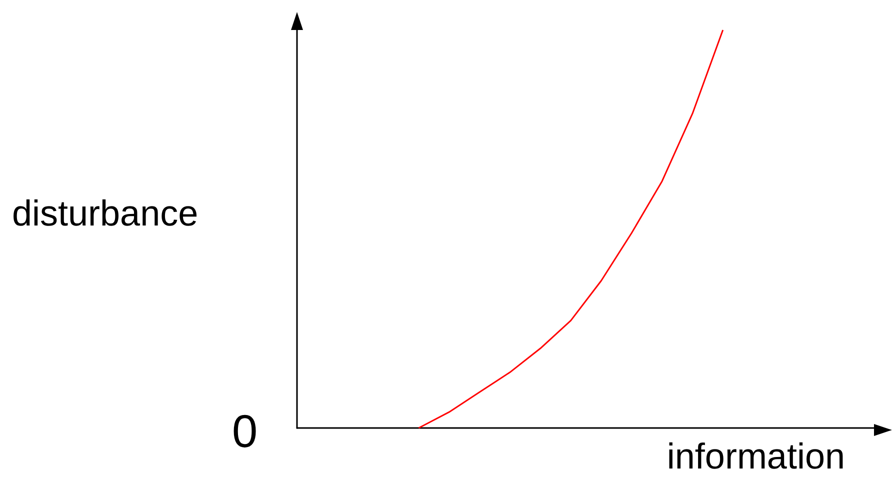 This screenshot has width=893, height=482. What do you see at coordinates (245, 431) in the screenshot?
I see `text: 0` at bounding box center [245, 431].